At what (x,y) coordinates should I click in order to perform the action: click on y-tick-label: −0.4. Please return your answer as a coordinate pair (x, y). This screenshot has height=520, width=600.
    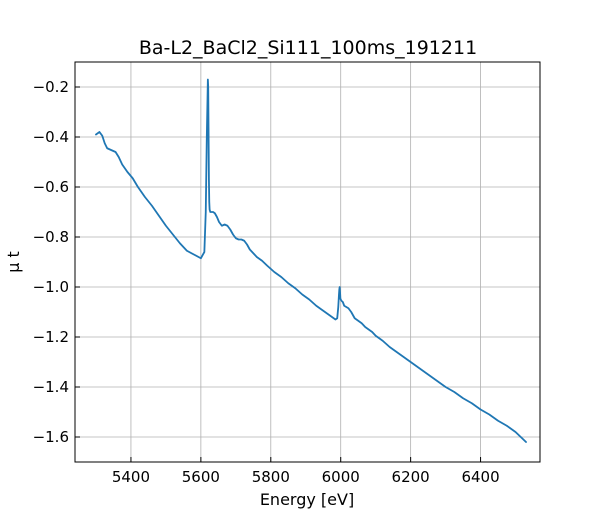
    Looking at the image, I should click on (51, 137).